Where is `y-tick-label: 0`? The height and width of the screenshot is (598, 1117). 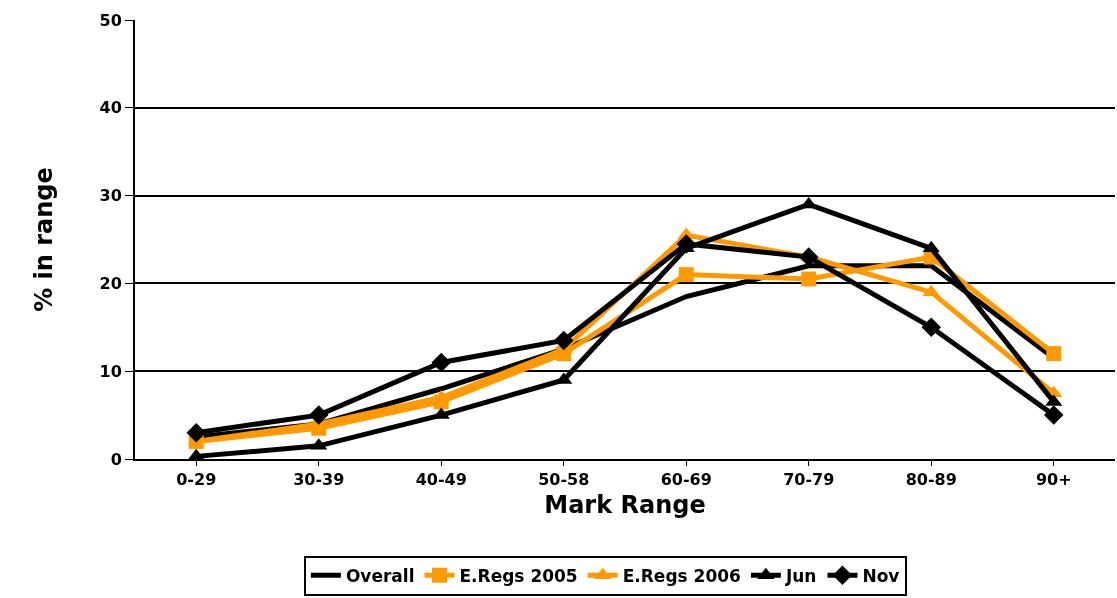 y-tick-label: 0 is located at coordinates (116, 459).